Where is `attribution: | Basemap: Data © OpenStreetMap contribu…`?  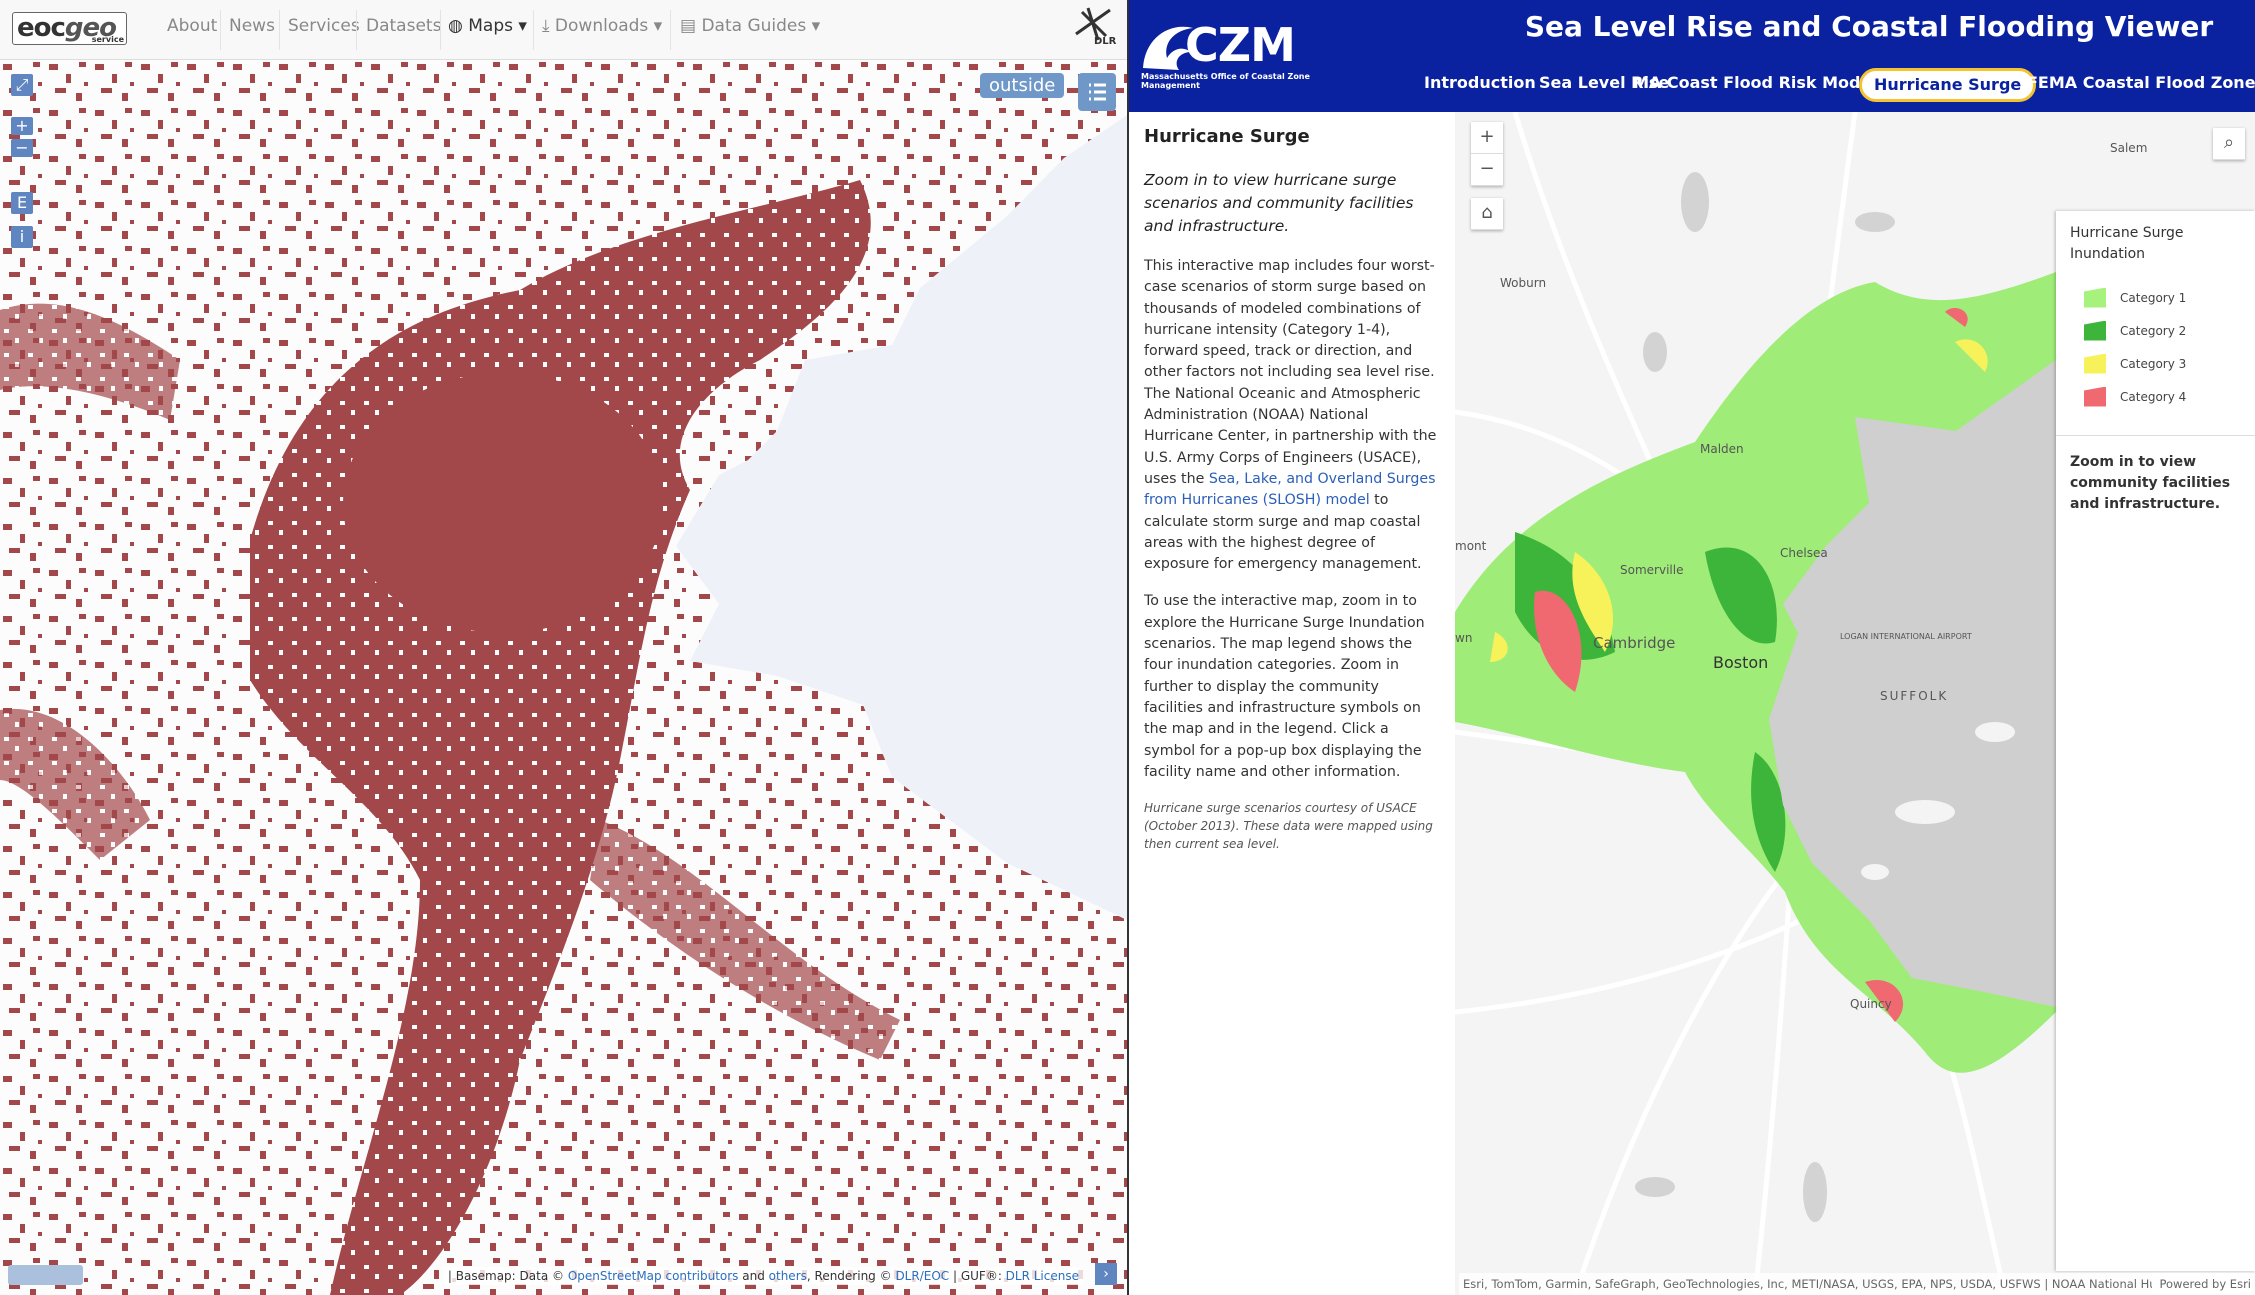 attribution: | Basemap: Data © OpenStreetMap contribu… is located at coordinates (763, 1276).